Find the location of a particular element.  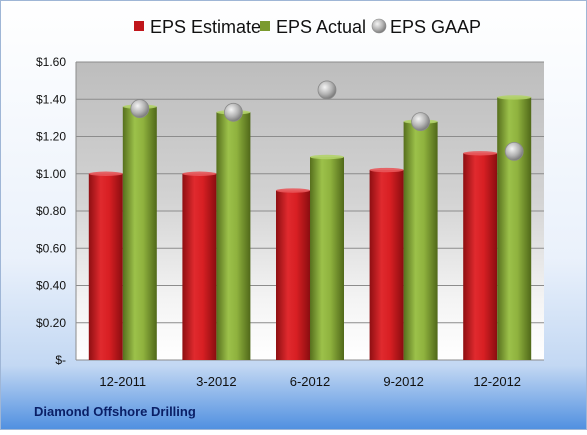

legend-label: EPS Actual is located at coordinates (321, 27).